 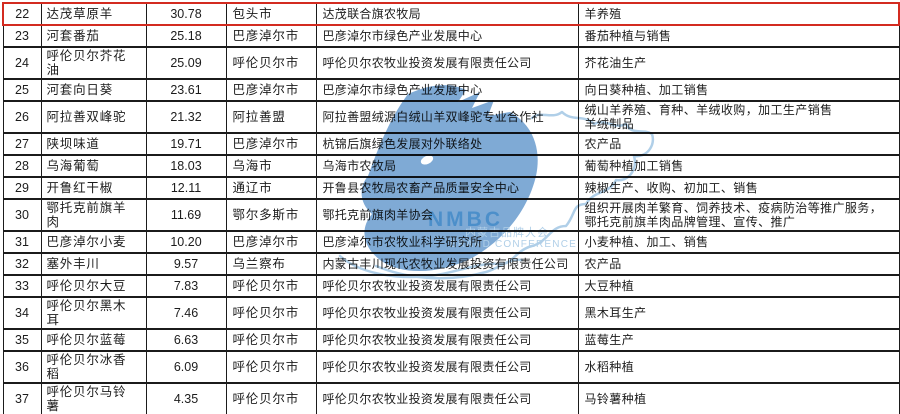 I want to click on city-cell: 乌兰察布, so click(x=271, y=264).